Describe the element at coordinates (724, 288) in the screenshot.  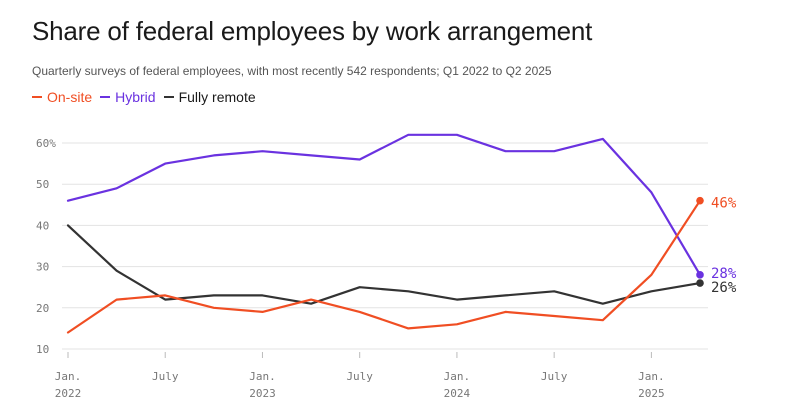
I see `end-label-fully-remote: 26%` at that location.